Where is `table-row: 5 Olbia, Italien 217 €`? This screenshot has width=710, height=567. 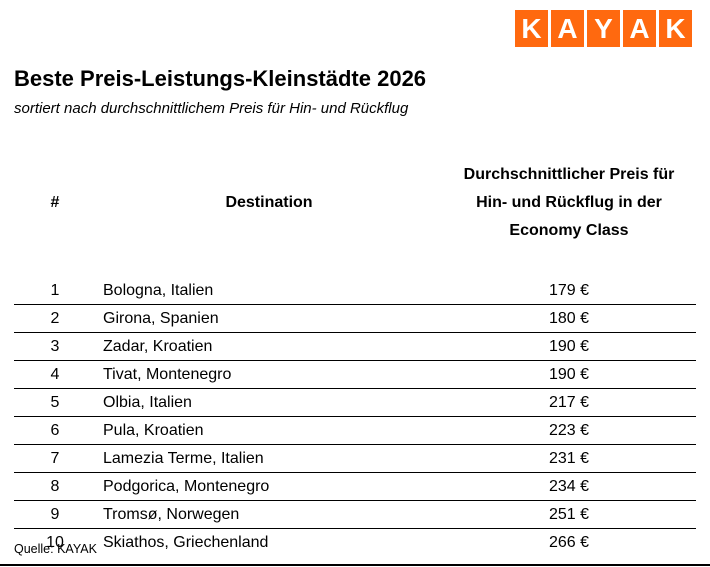 table-row: 5 Olbia, Italien 217 € is located at coordinates (355, 403).